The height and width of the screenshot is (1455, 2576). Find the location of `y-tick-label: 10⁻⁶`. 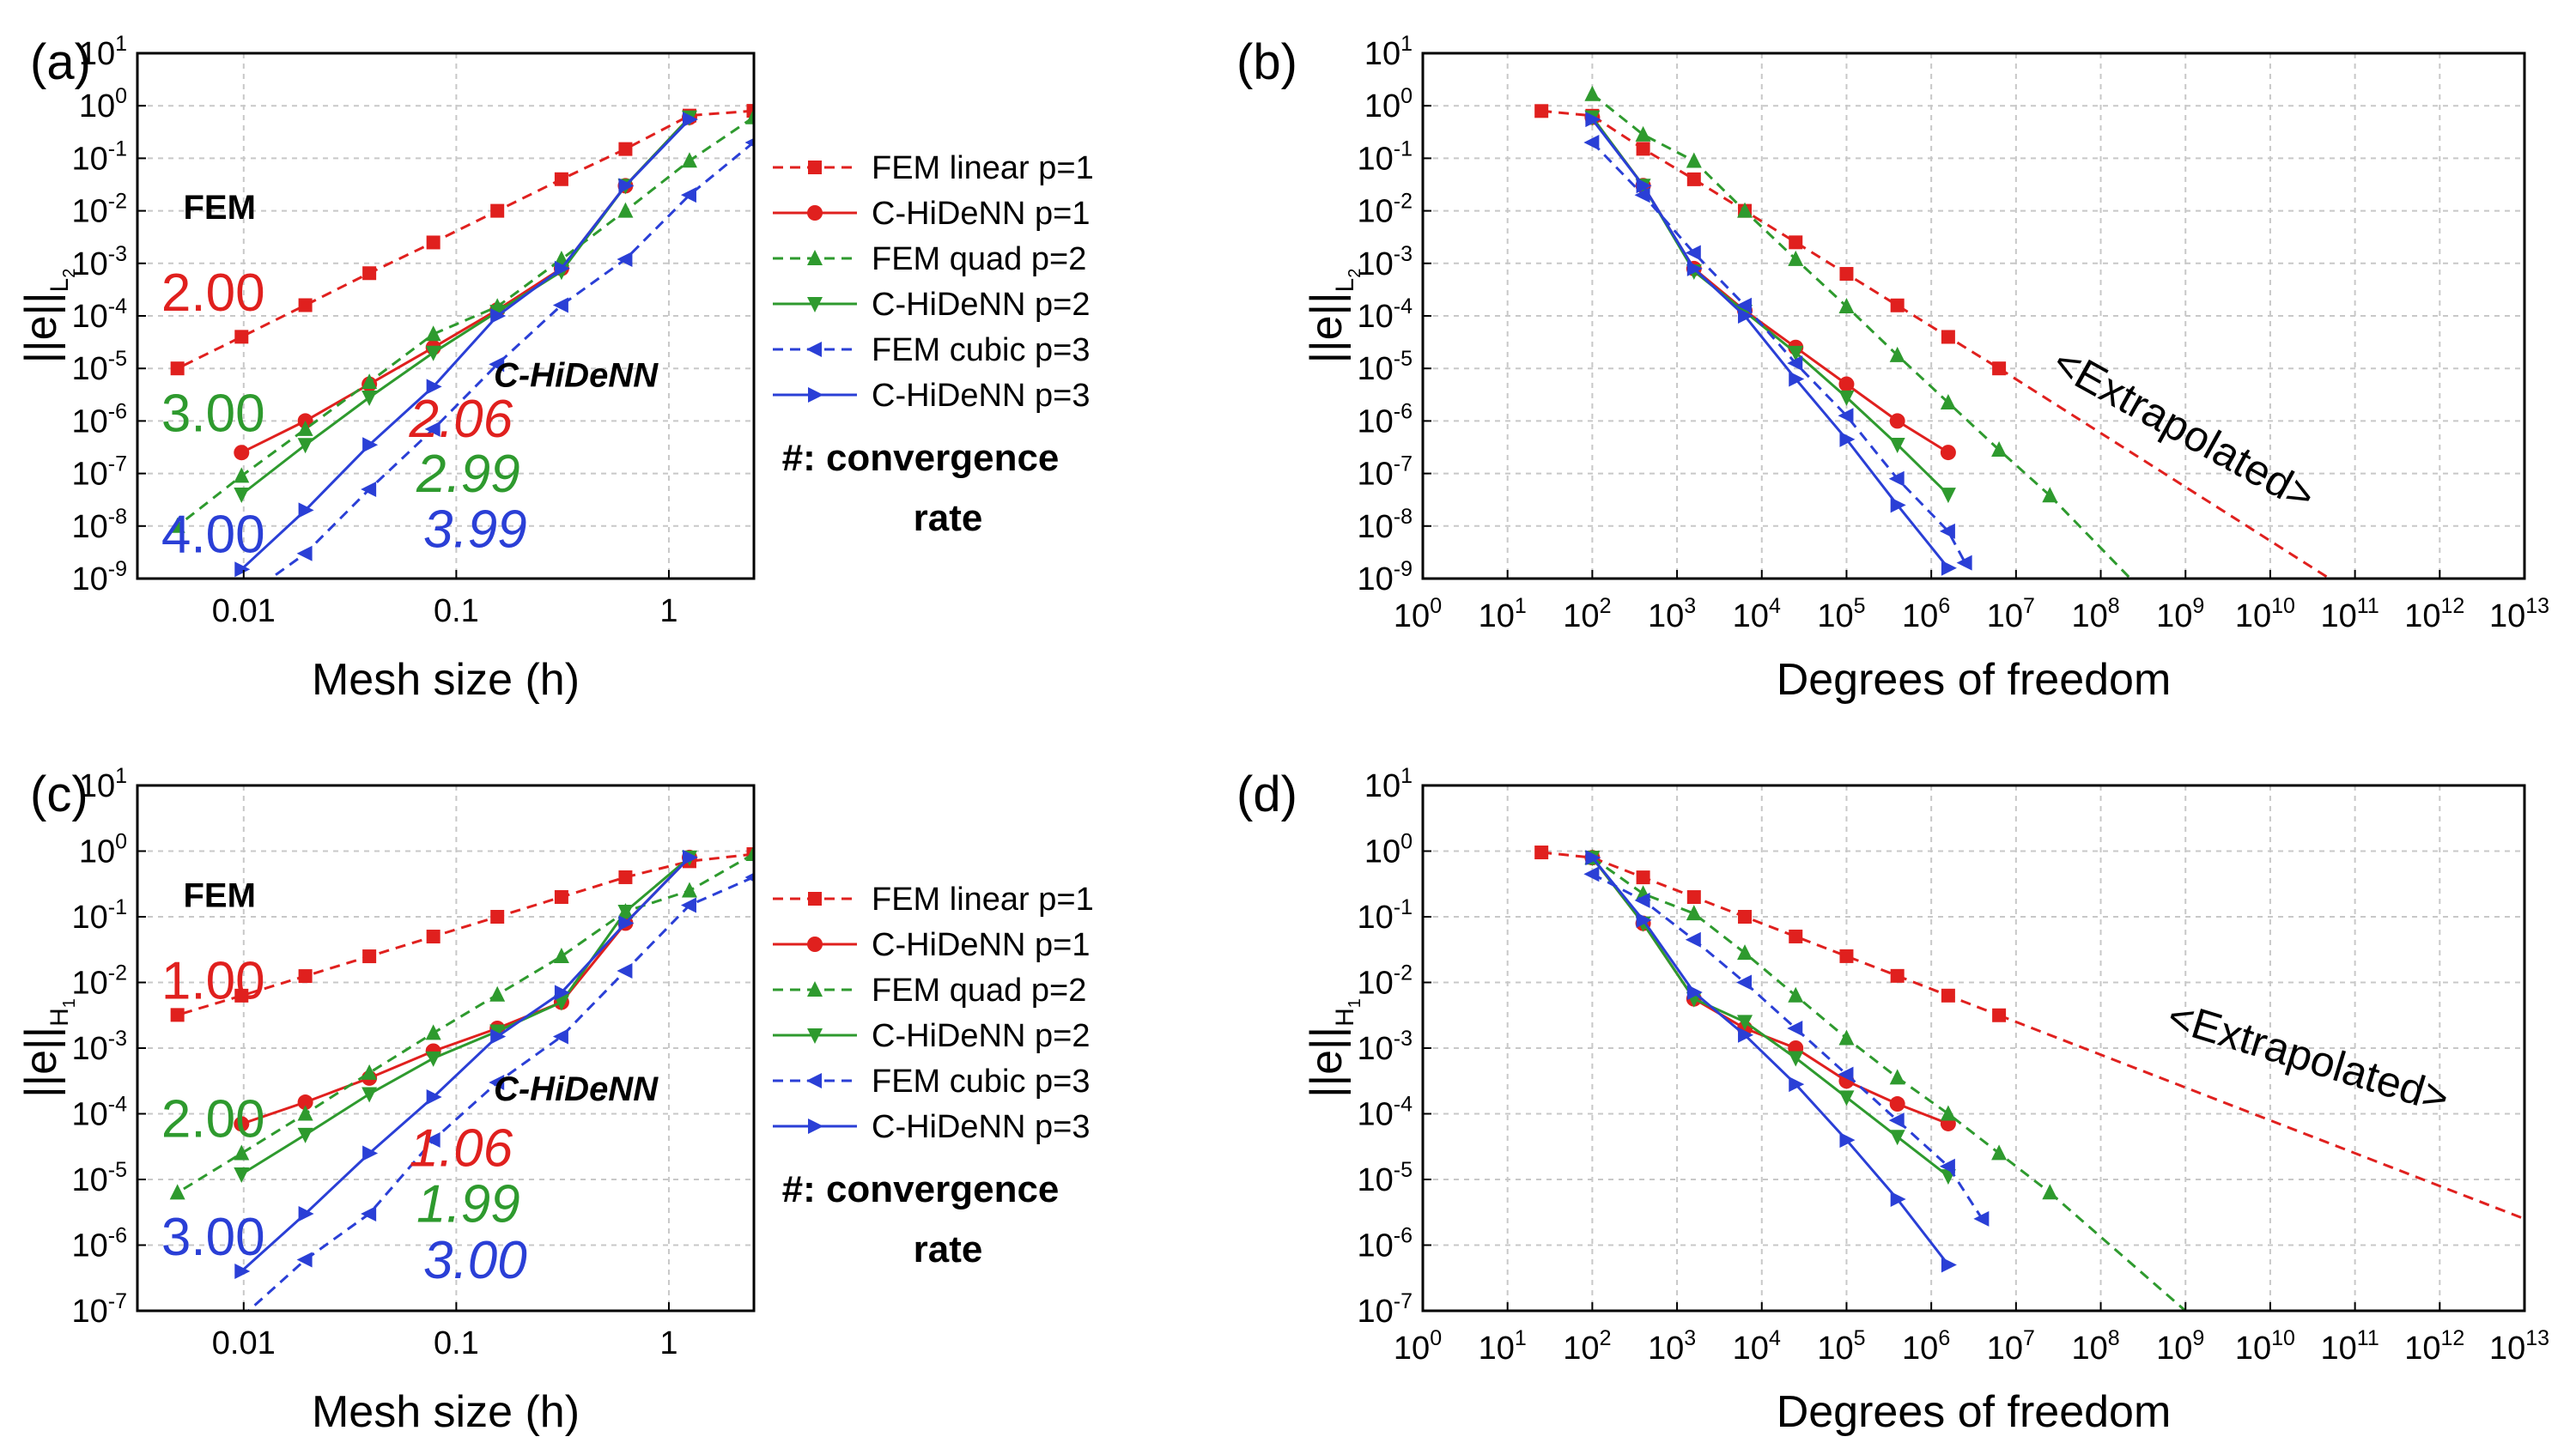

y-tick-label: 10⁻⁶ is located at coordinates (99, 419).